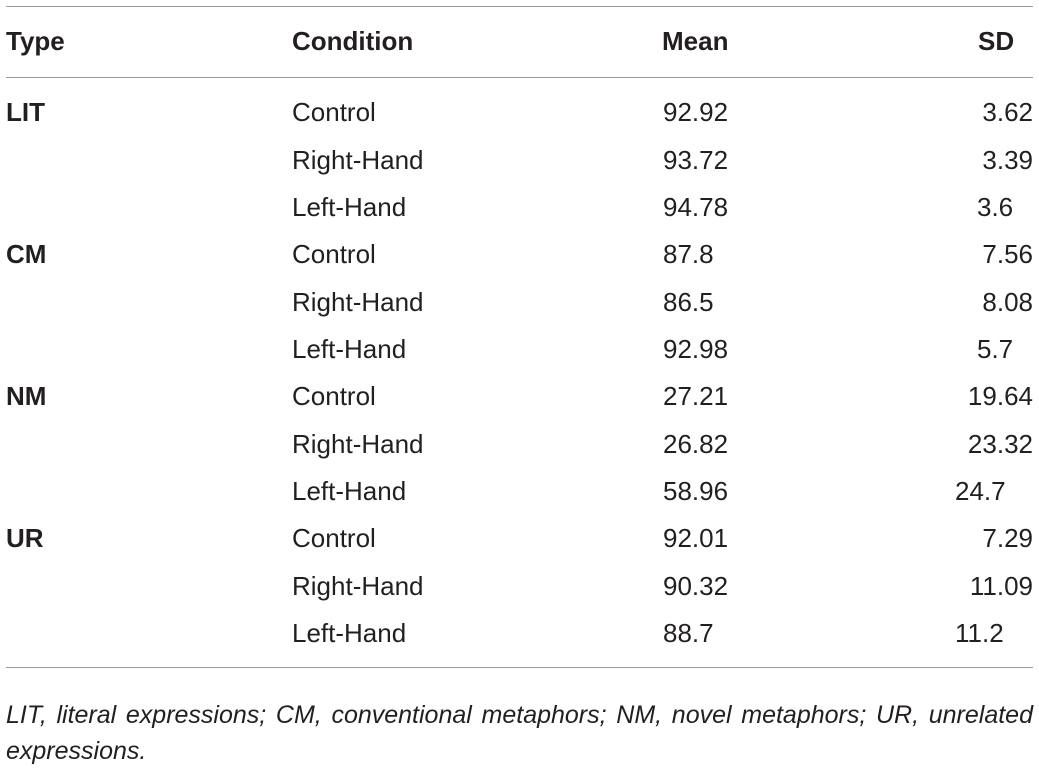  What do you see at coordinates (519, 546) in the screenshot?
I see `table-row: UR Control 92.01 7.29` at bounding box center [519, 546].